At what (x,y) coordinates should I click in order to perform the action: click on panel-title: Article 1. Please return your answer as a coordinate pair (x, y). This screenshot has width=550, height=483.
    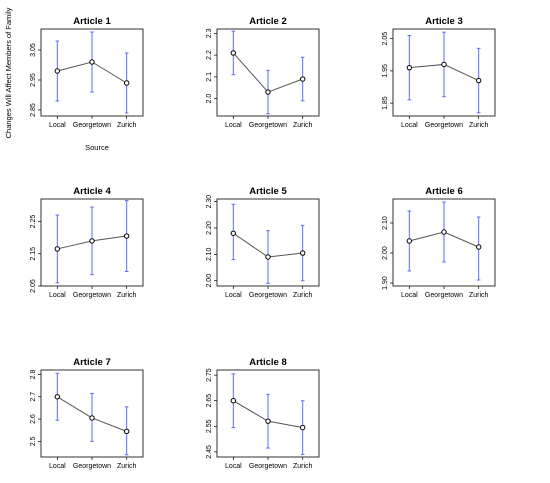
    Looking at the image, I should click on (92, 21).